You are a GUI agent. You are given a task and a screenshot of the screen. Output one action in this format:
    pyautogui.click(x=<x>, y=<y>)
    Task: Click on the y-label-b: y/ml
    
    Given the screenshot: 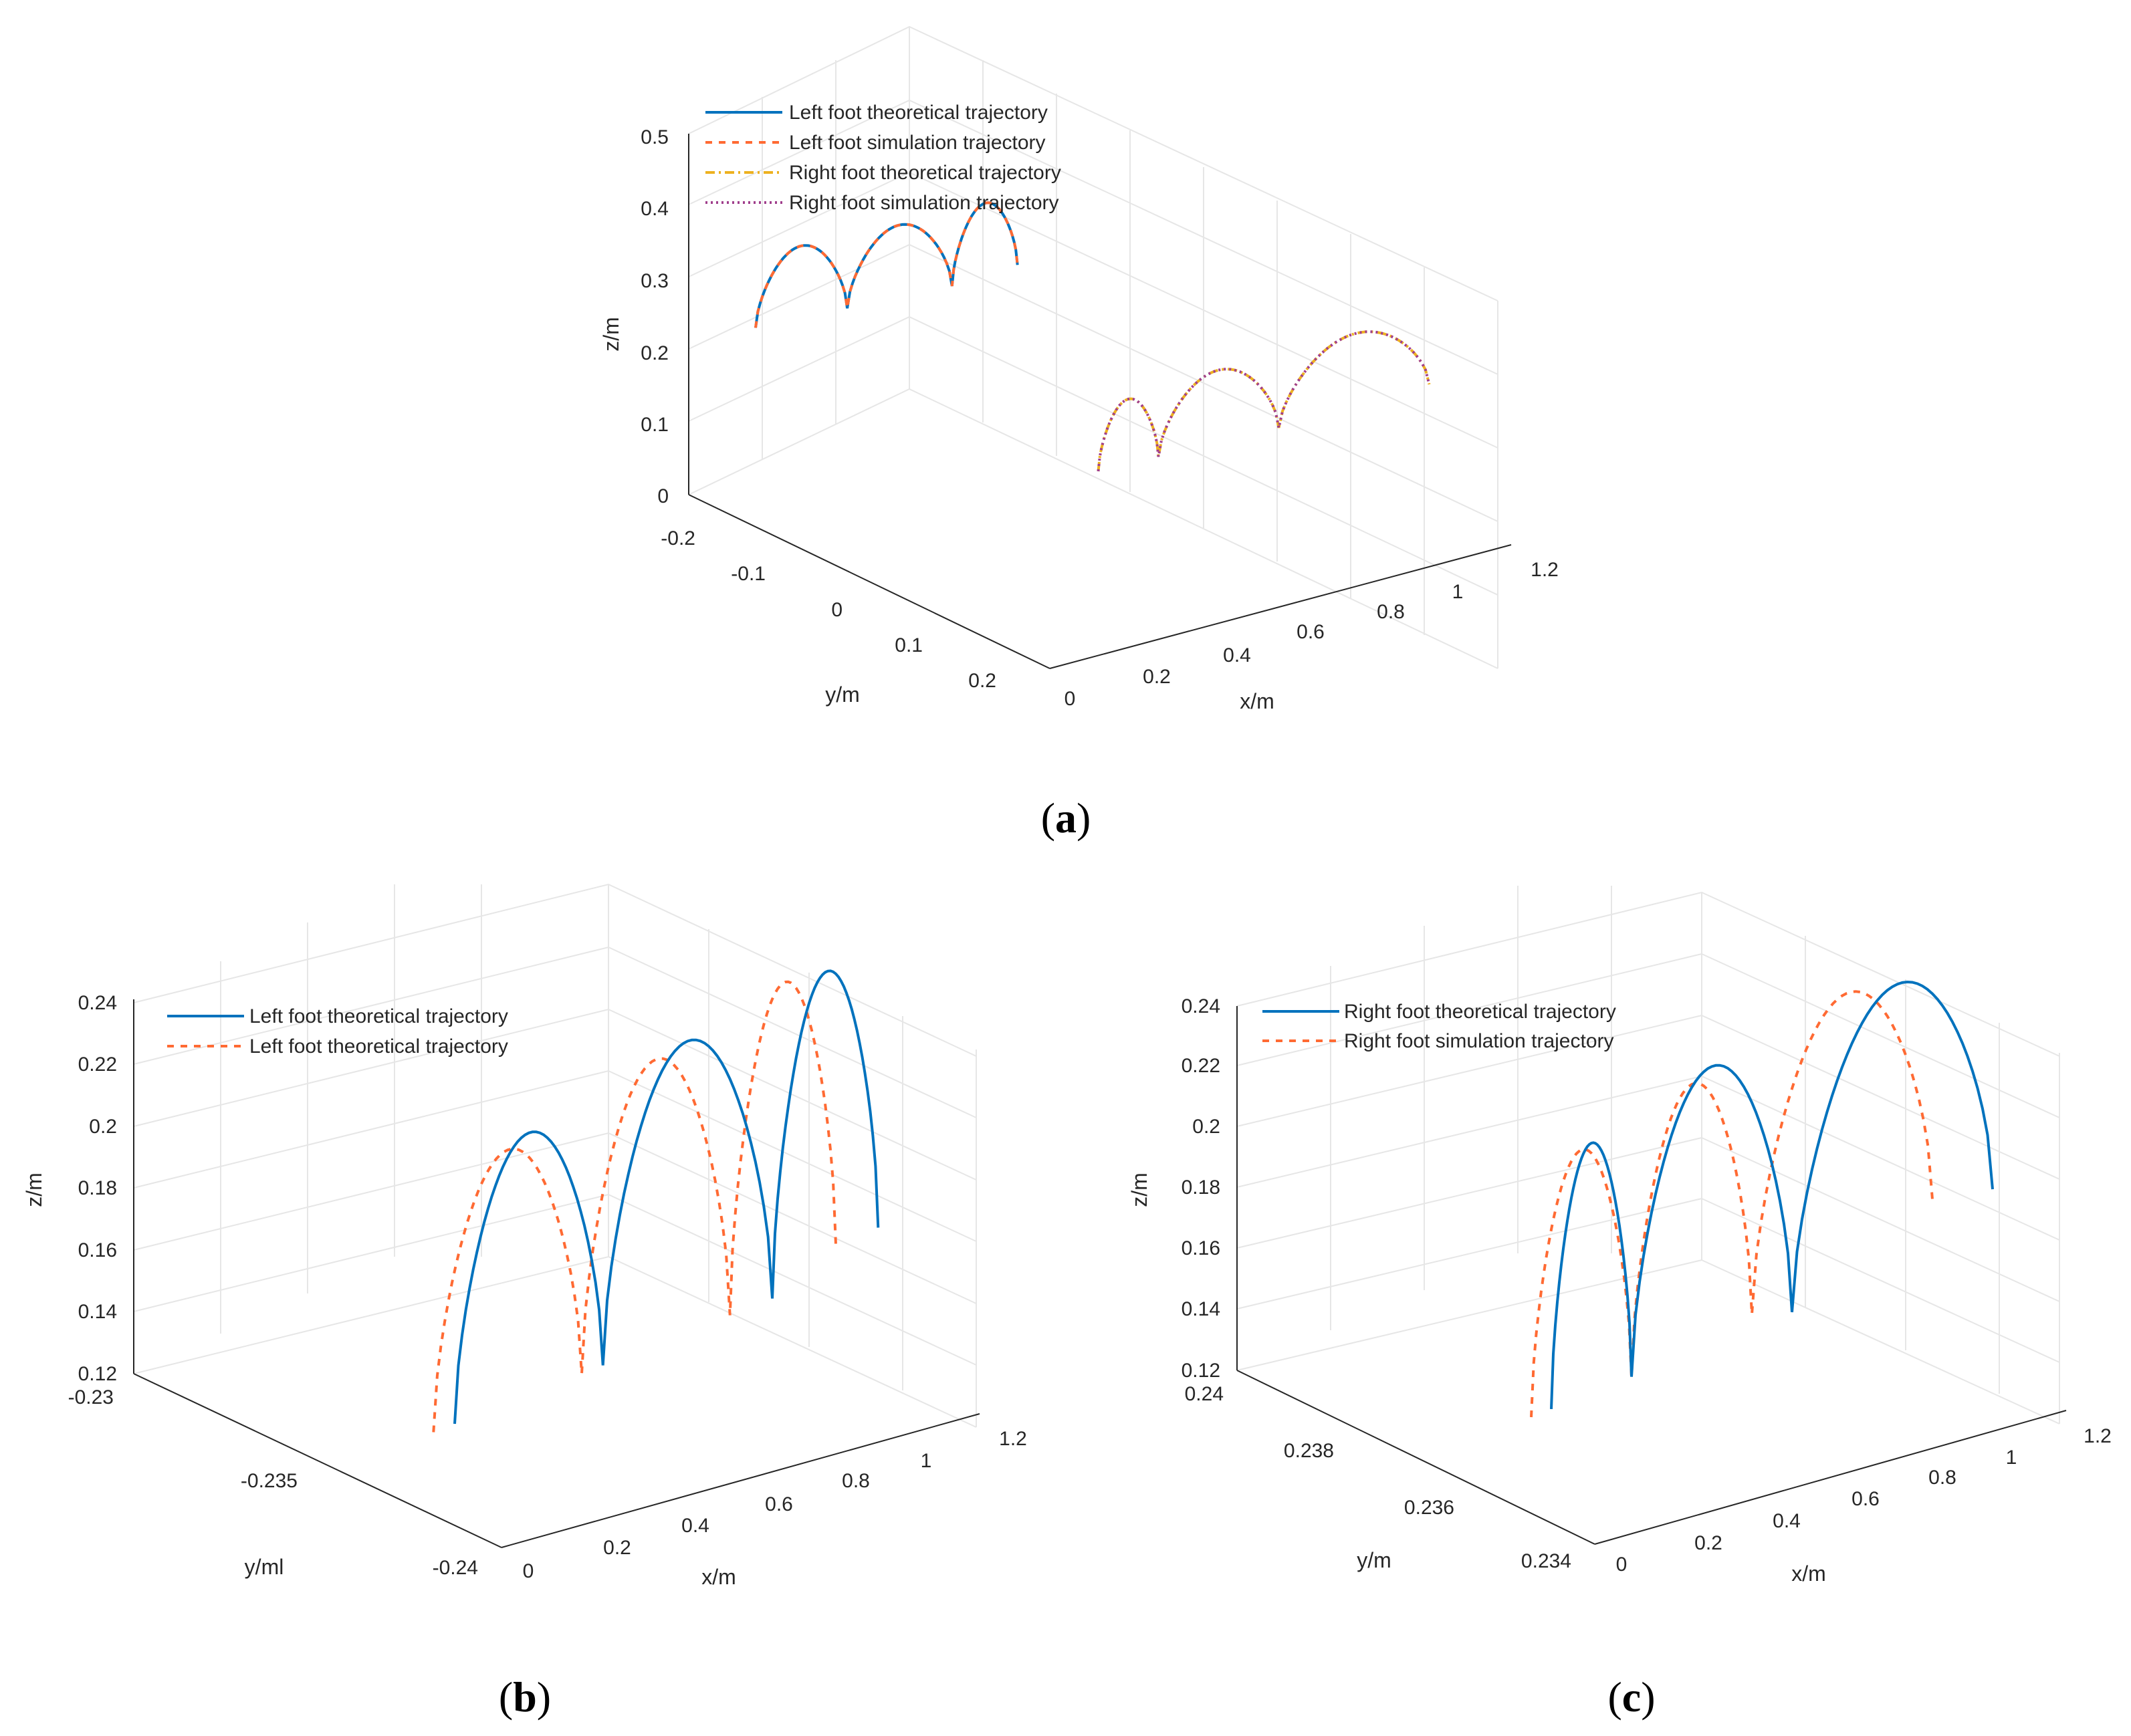 What is the action you would take?
    pyautogui.click(x=264, y=1567)
    